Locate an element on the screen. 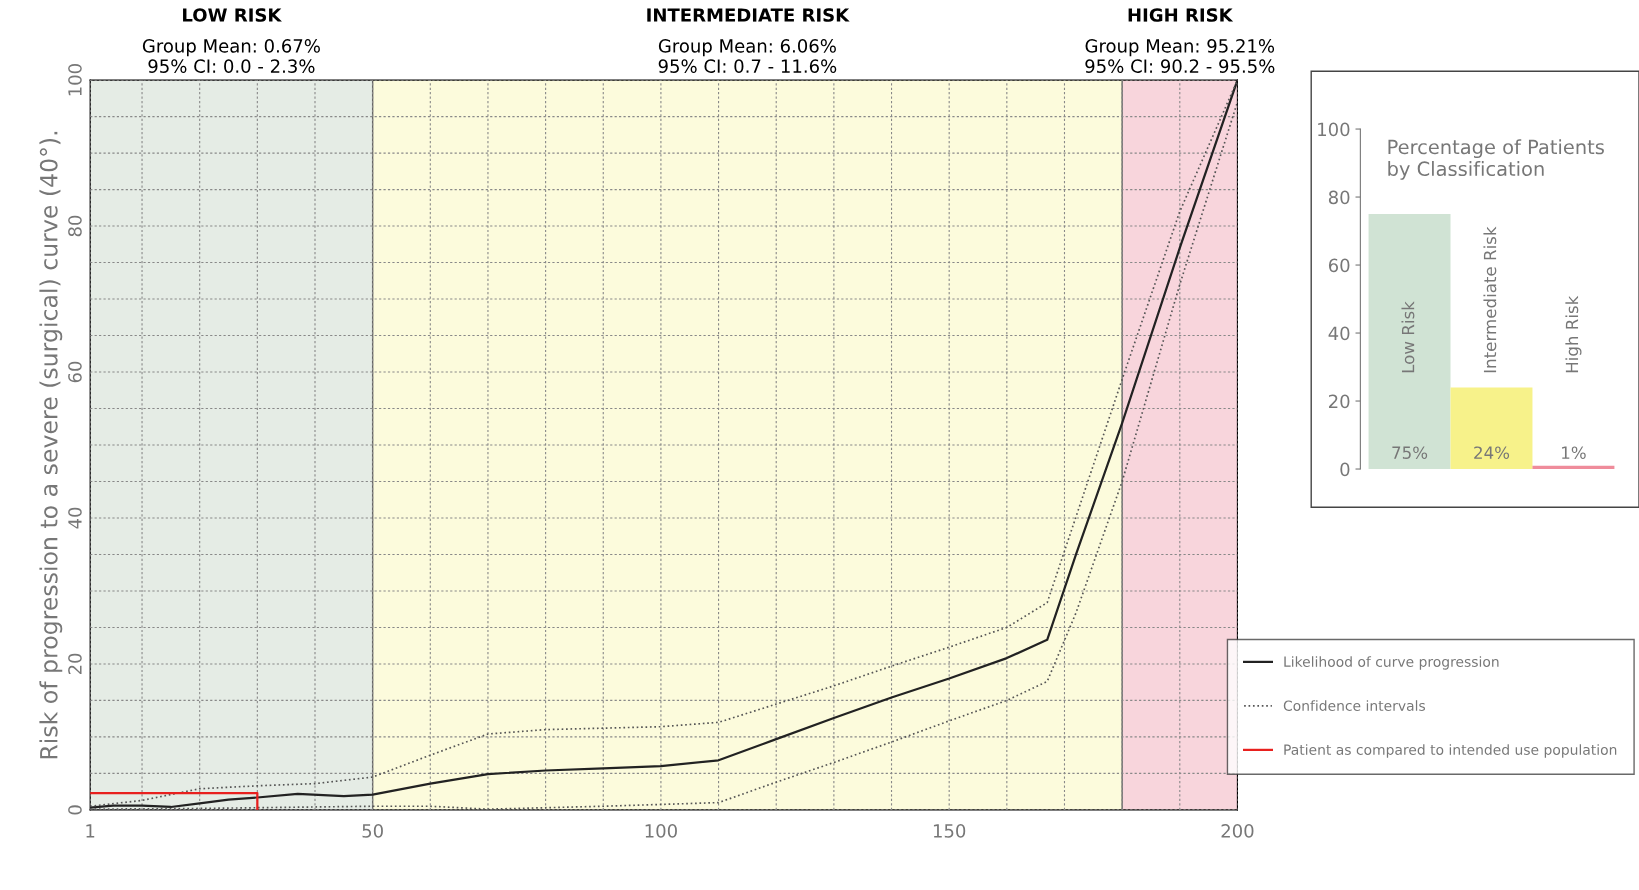 This screenshot has width=1639, height=890. x-tick-label: Low Risk is located at coordinates (1408, 337).